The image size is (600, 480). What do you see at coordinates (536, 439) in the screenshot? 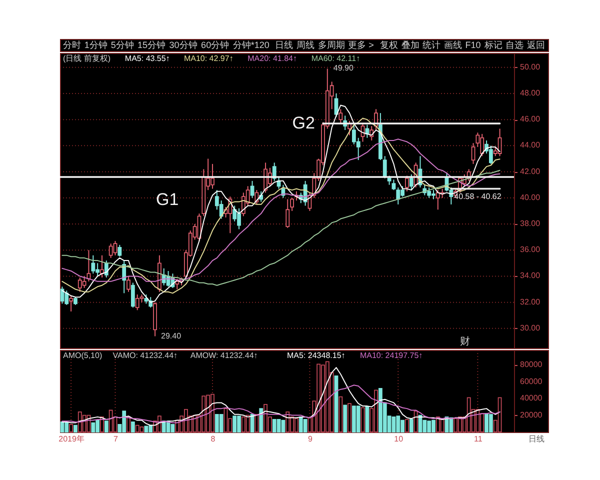
I see `x-axis-title: 日线` at bounding box center [536, 439].